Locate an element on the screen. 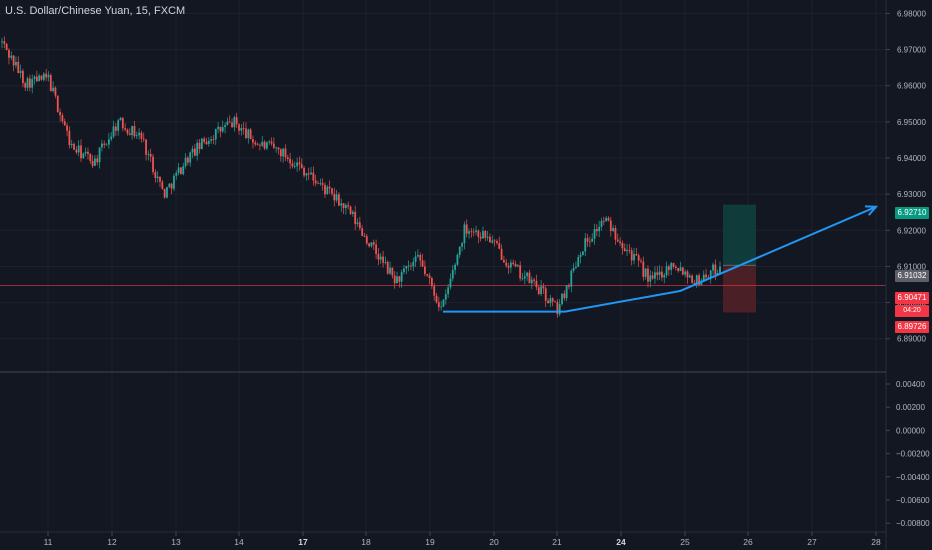 This screenshot has height=550, width=932. price-tick-label: 6.94000 is located at coordinates (911, 158).